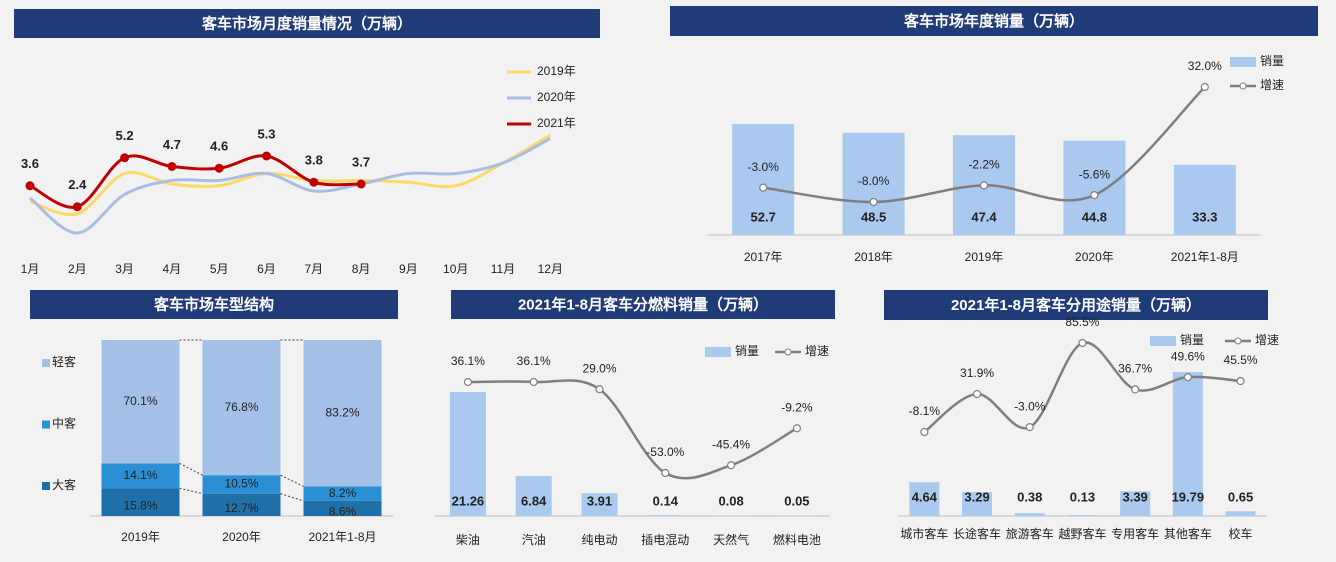 The image size is (1336, 562). I want to click on x-tick-label: 2019年, so click(984, 257).